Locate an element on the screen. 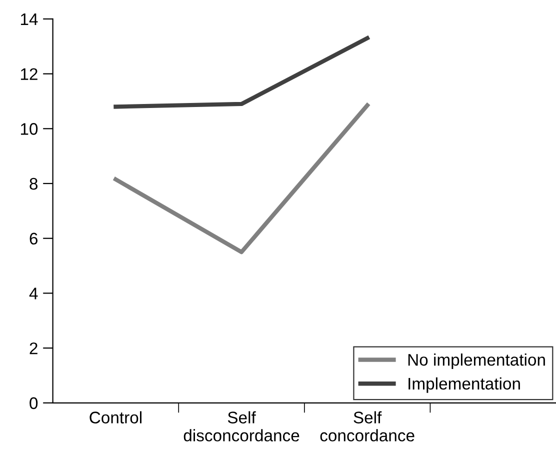 This screenshot has width=556, height=474. y-tick-label: 14 is located at coordinates (29, 19).